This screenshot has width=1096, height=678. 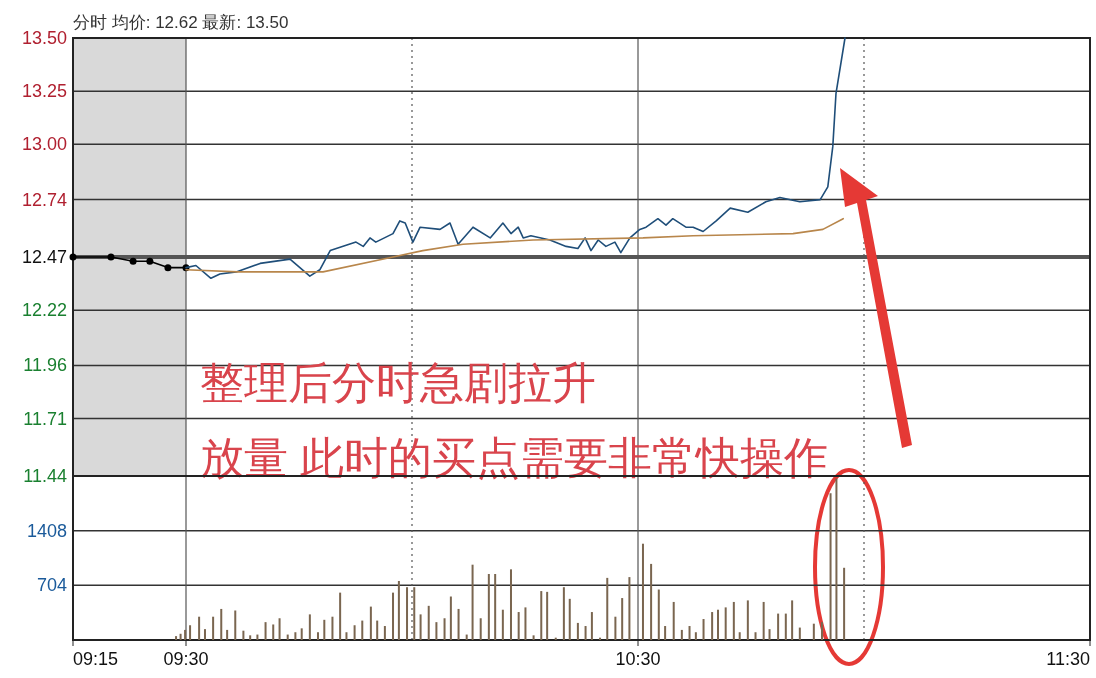 I want to click on y-tick-label: 11.44, so click(x=45, y=476).